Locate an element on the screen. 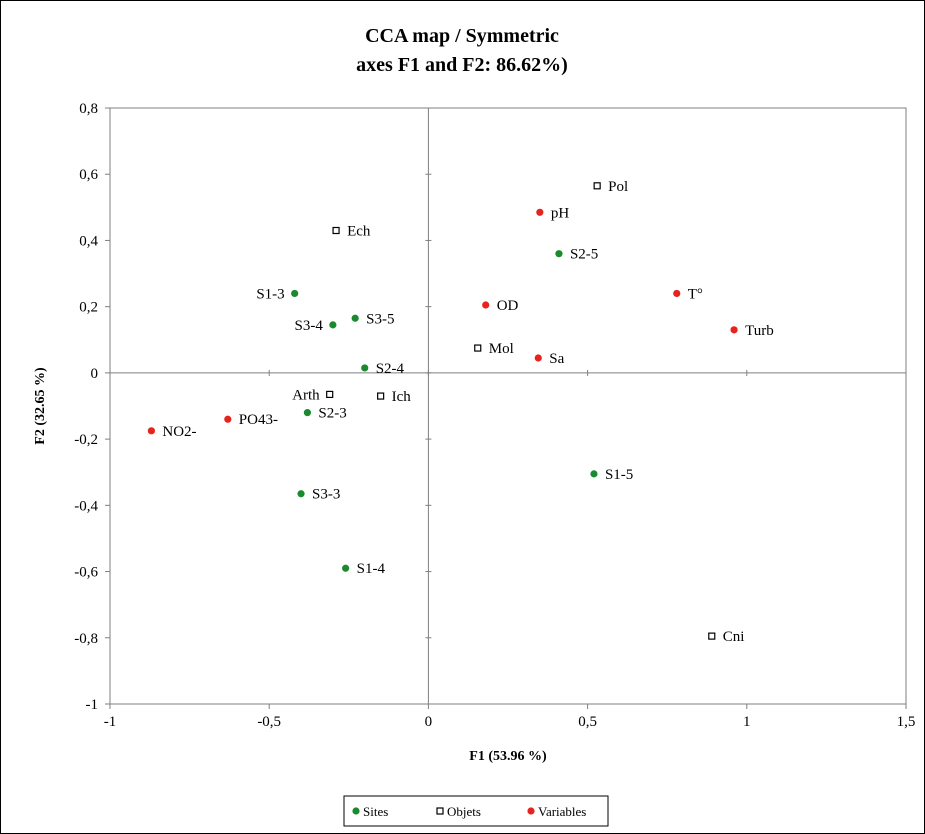 This screenshot has height=834, width=925. legend: Sites Objets Variables is located at coordinates (469, 811).